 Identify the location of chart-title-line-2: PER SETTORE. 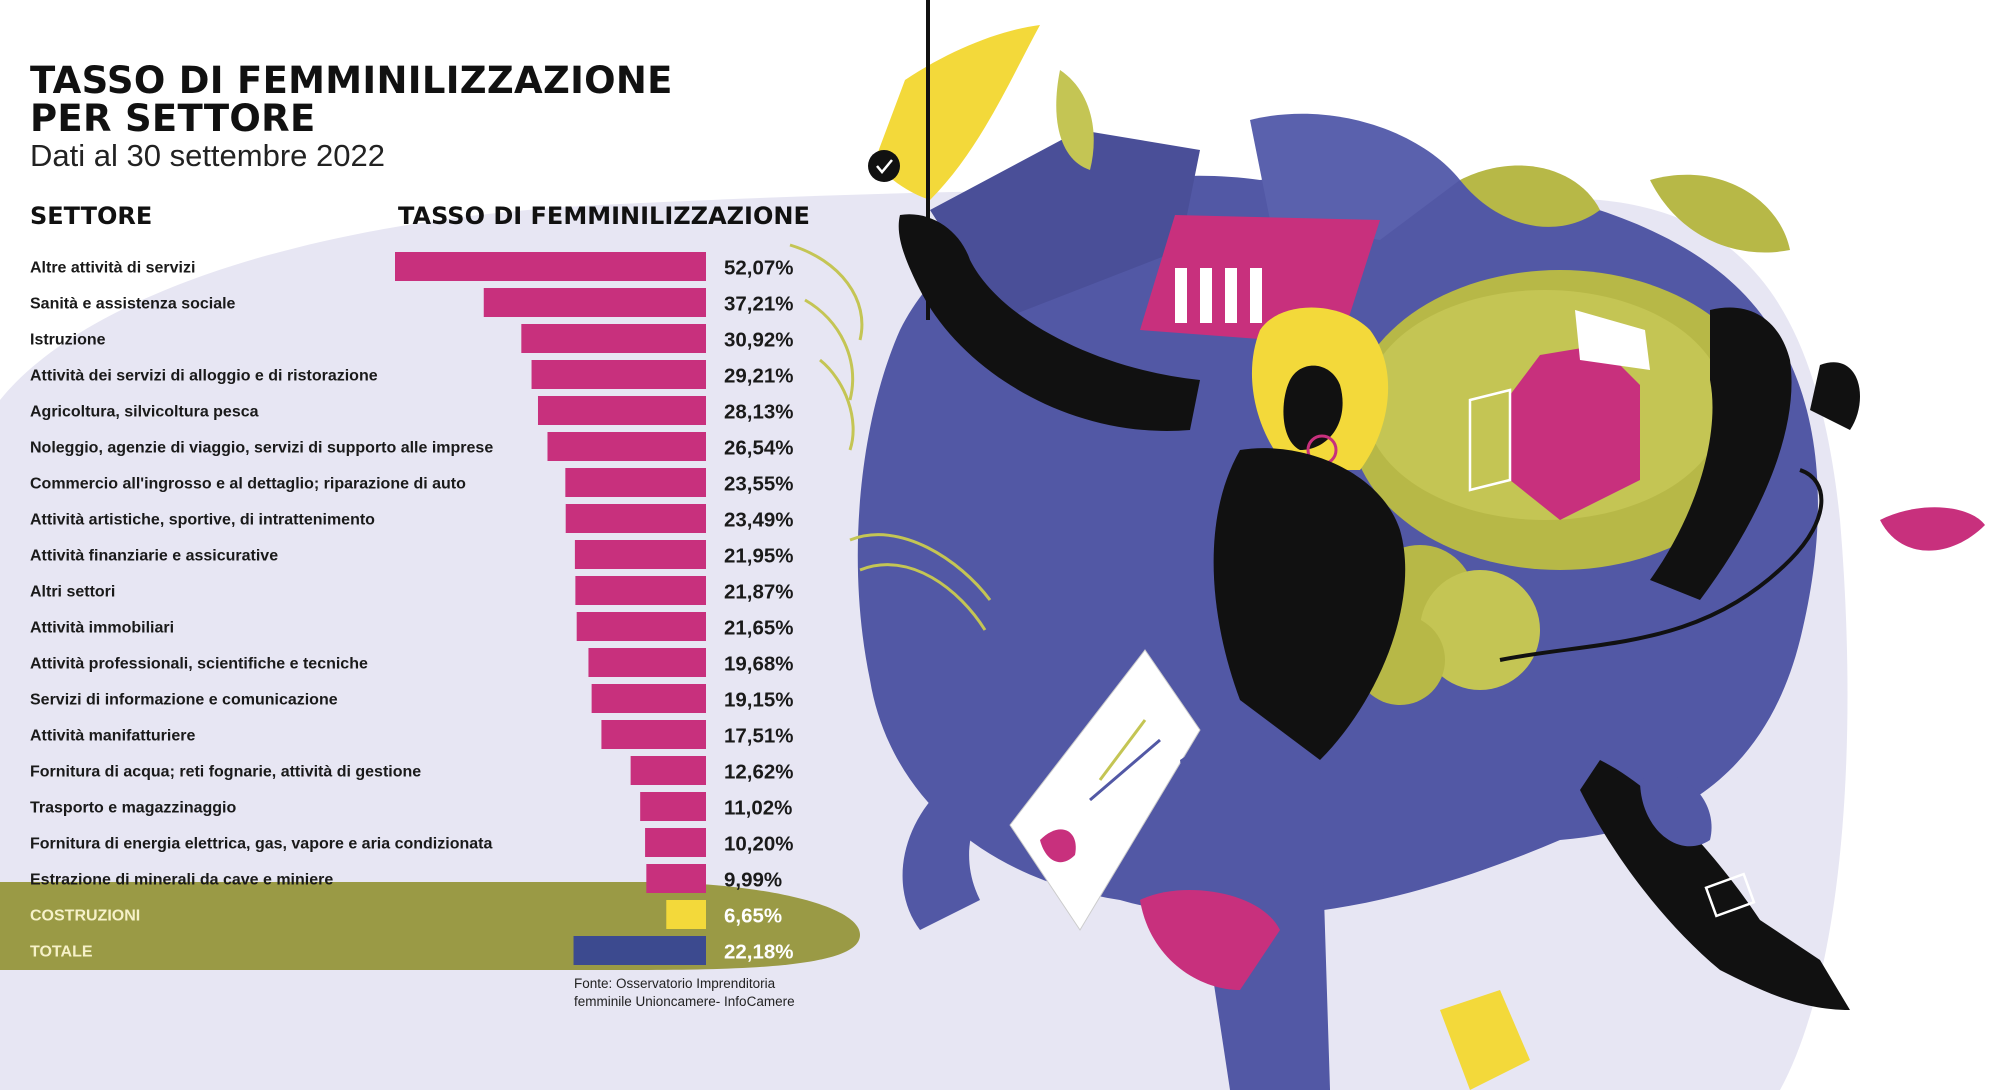
(173, 118).